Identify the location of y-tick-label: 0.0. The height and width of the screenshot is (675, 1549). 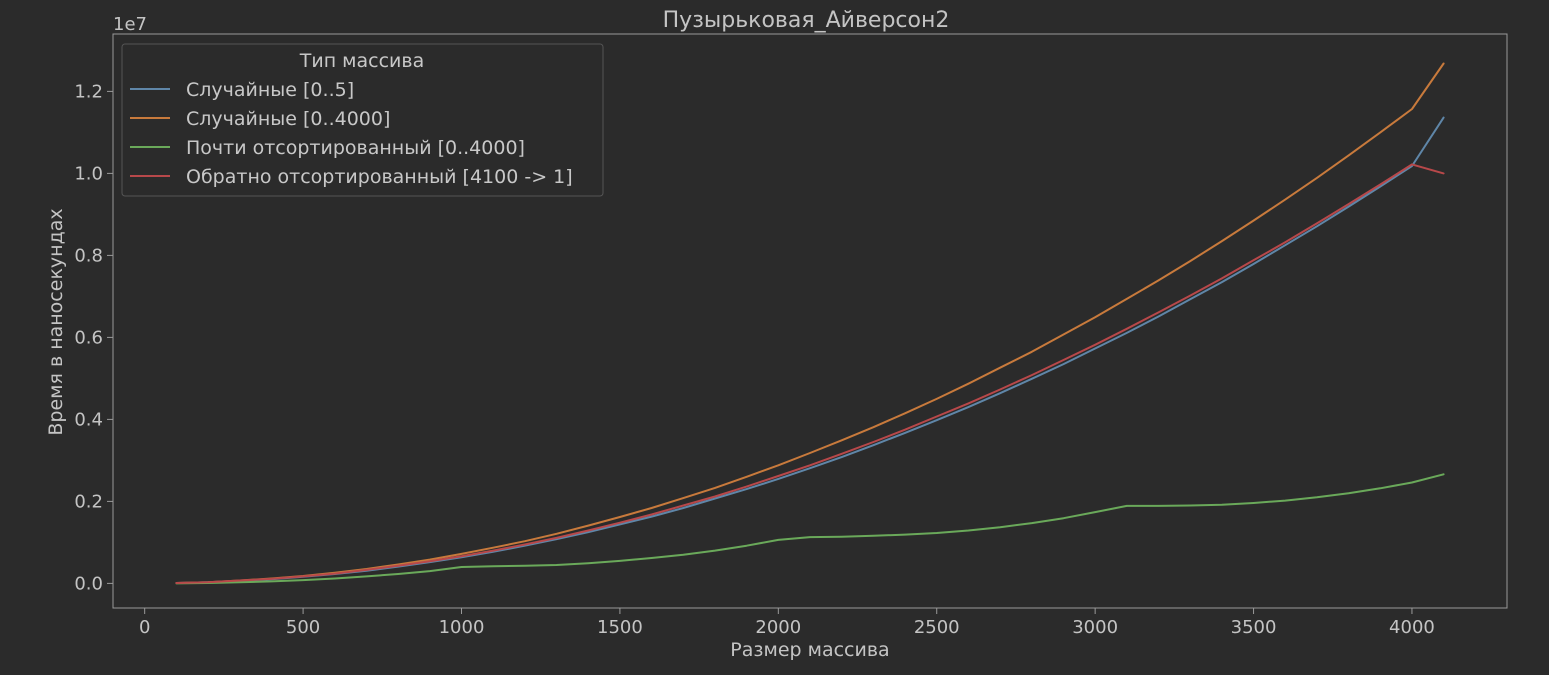
(88, 583).